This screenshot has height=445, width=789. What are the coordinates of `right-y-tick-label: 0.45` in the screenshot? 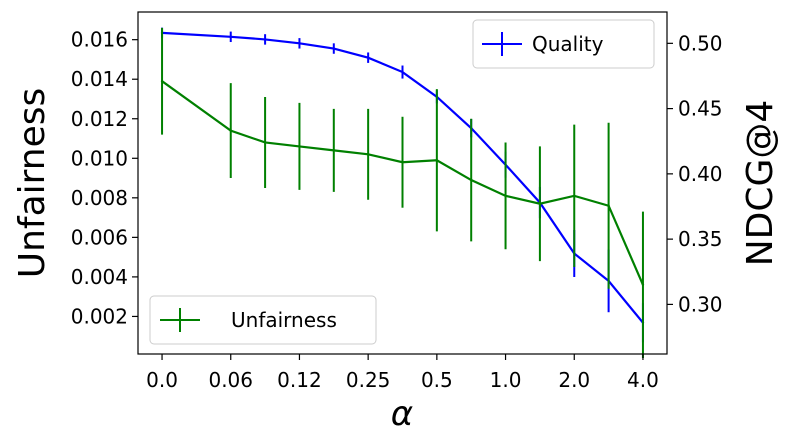 It's located at (700, 109).